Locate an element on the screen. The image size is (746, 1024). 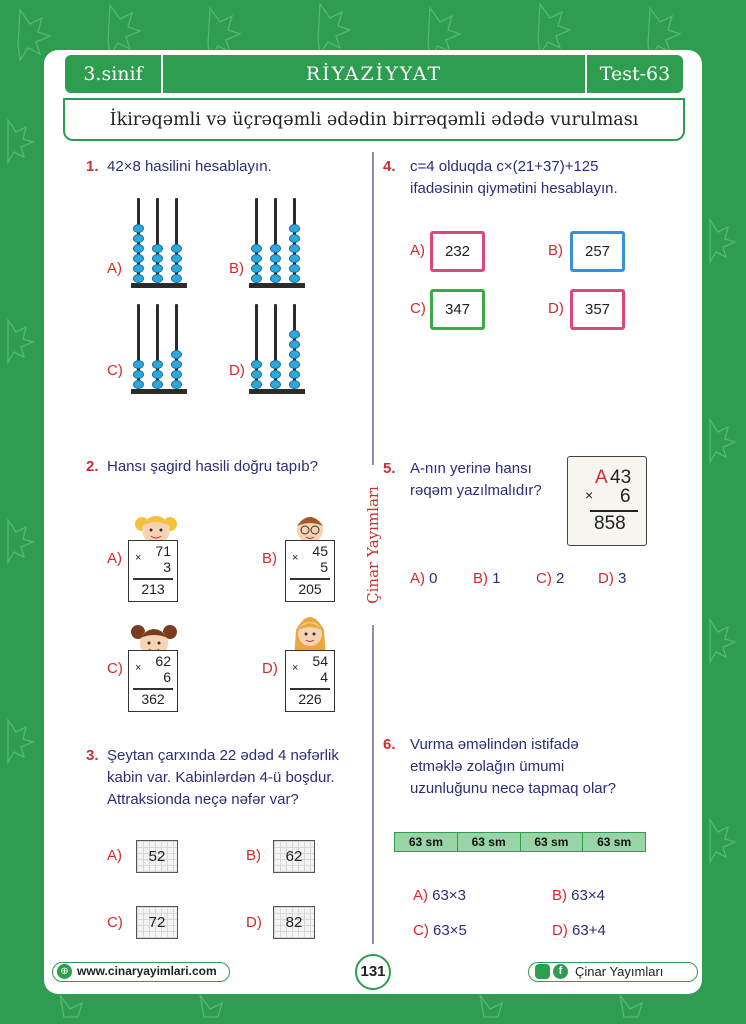
q5-option-a: A) 0 is located at coordinates (424, 578).